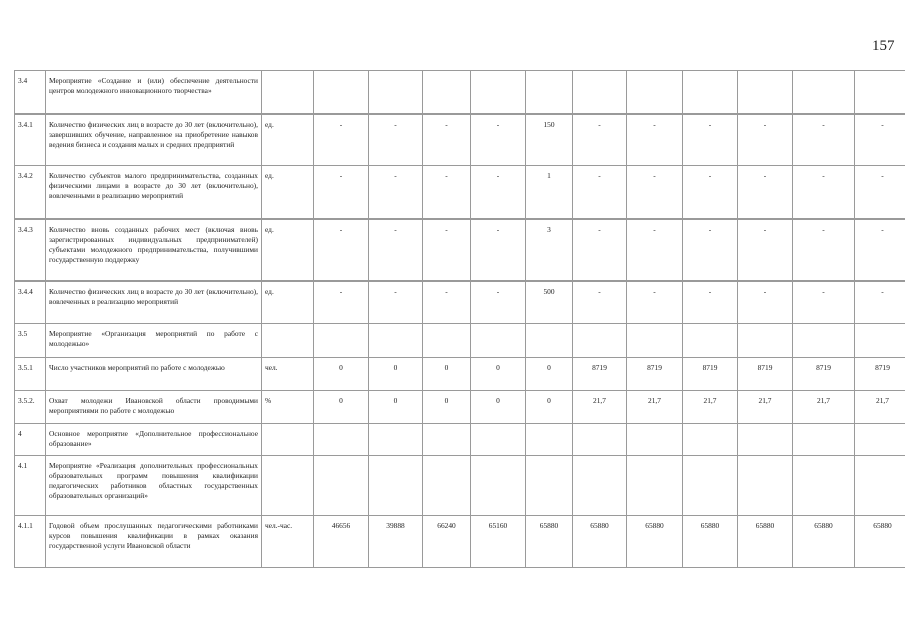  I want to click on row-unit: ед., so click(287, 249).